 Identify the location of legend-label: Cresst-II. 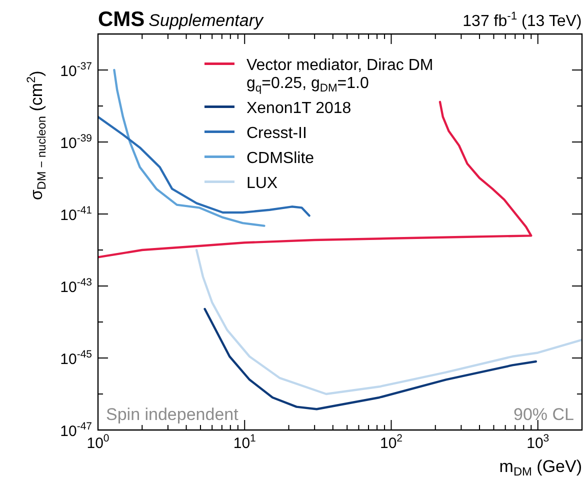
(276, 133).